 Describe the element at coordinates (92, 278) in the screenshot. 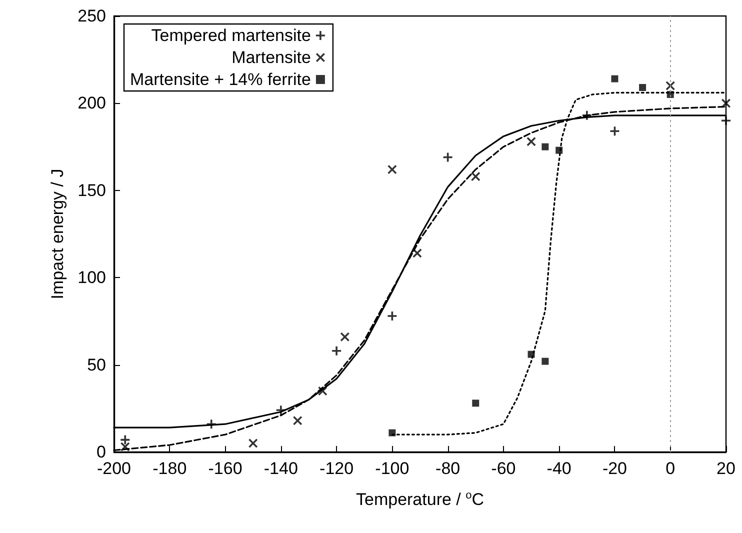

I see `y-tick-label: 100` at that location.